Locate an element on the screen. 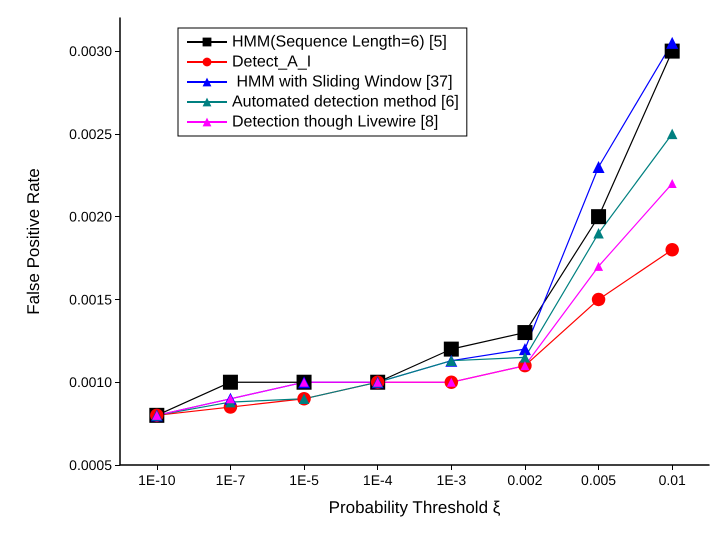 Image resolution: width=725 pixels, height=533 pixels. legend-label: HMM(Sequence Length=6) [5] is located at coordinates (339, 42).